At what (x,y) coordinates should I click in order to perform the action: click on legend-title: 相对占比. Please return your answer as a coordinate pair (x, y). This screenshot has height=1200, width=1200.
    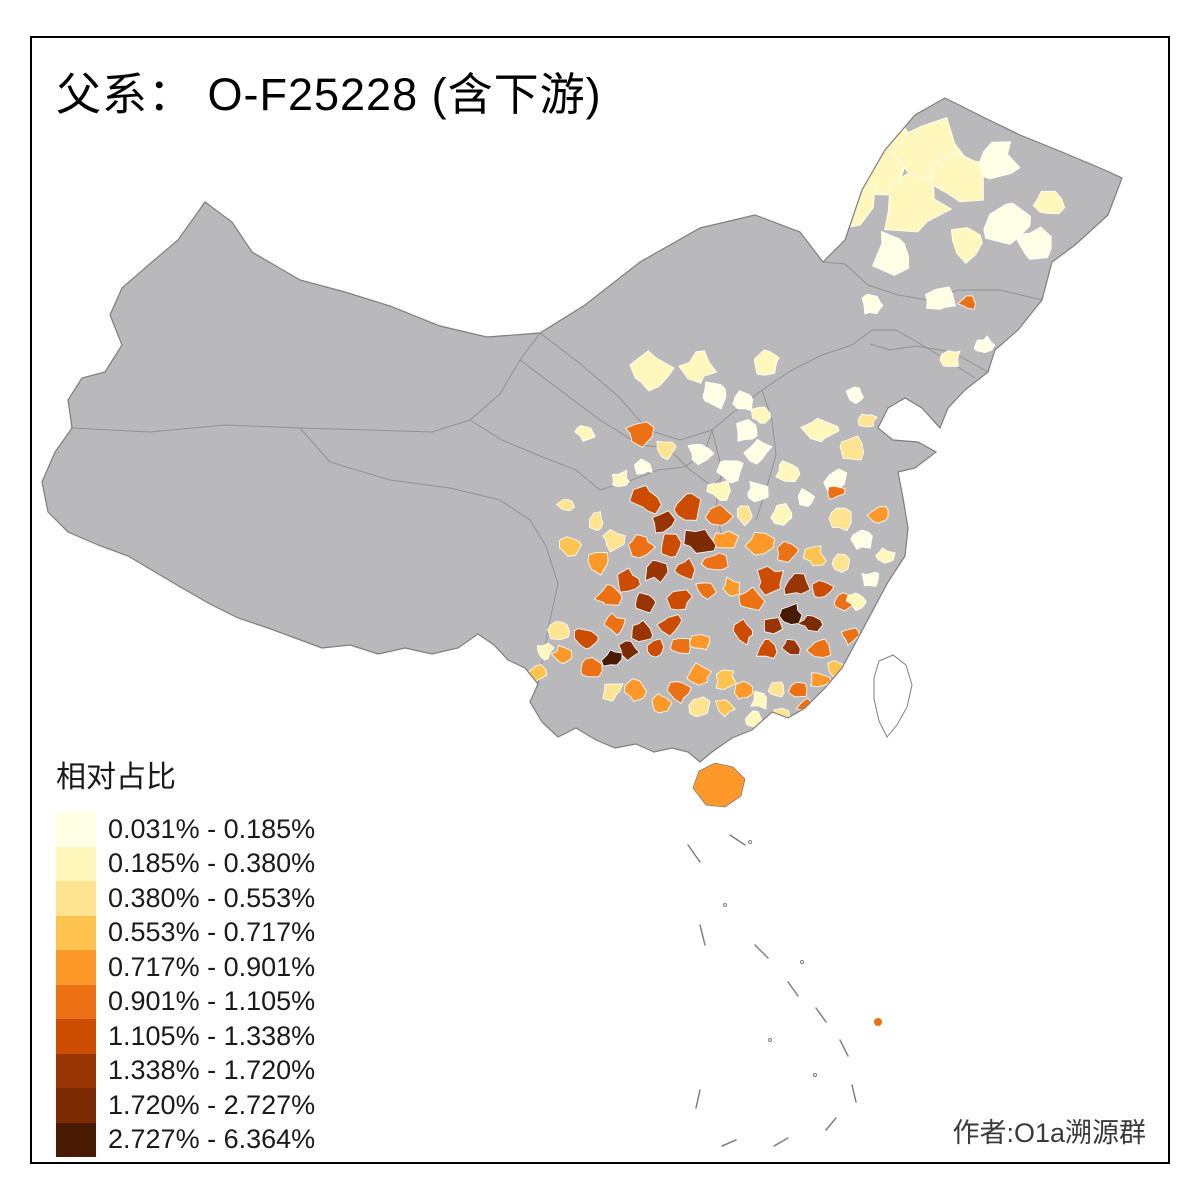
    Looking at the image, I should click on (116, 777).